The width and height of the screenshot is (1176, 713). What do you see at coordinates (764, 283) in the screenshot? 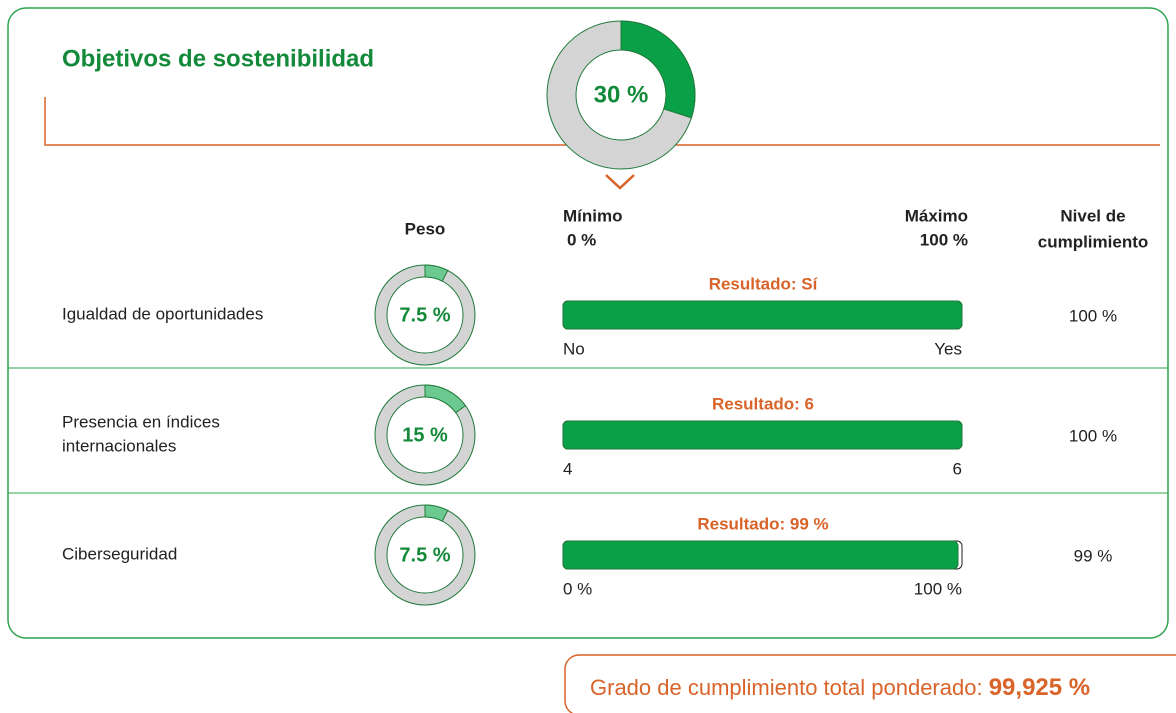
I see `result-label: Resultado: Sí` at bounding box center [764, 283].